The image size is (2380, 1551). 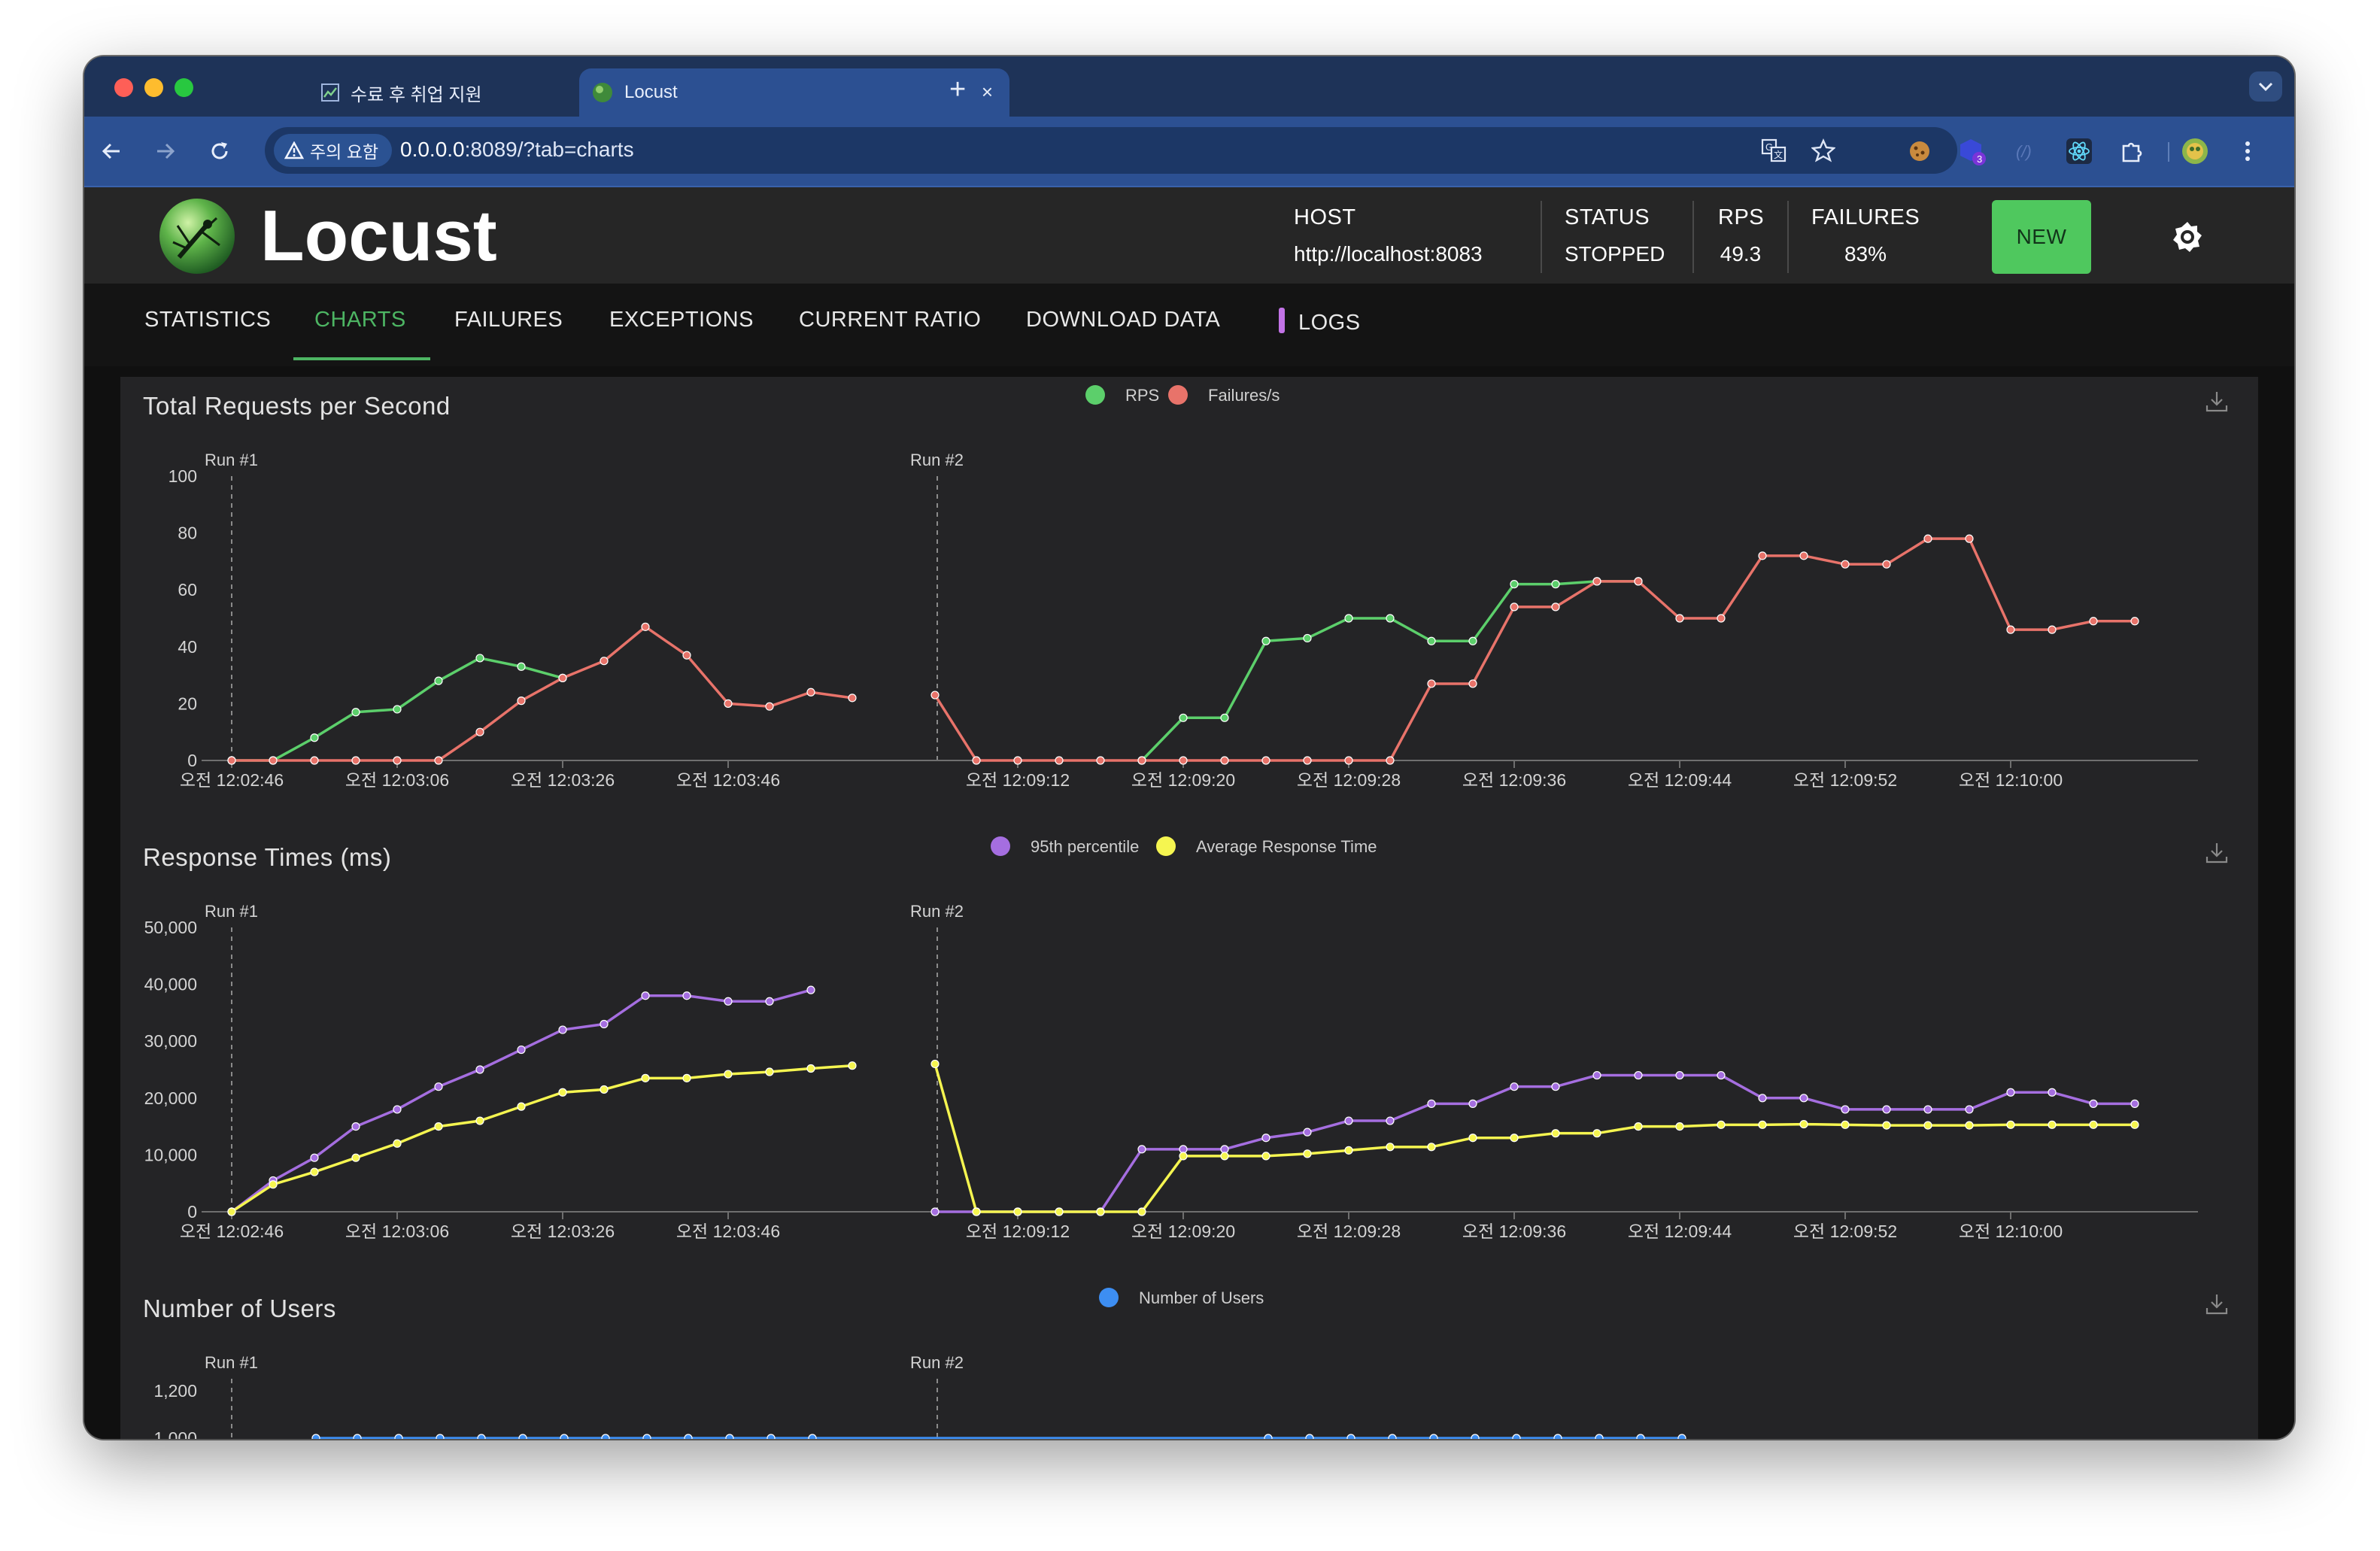 I want to click on url-text: 0.0.0.0:8089/?tab=charts, so click(x=517, y=150).